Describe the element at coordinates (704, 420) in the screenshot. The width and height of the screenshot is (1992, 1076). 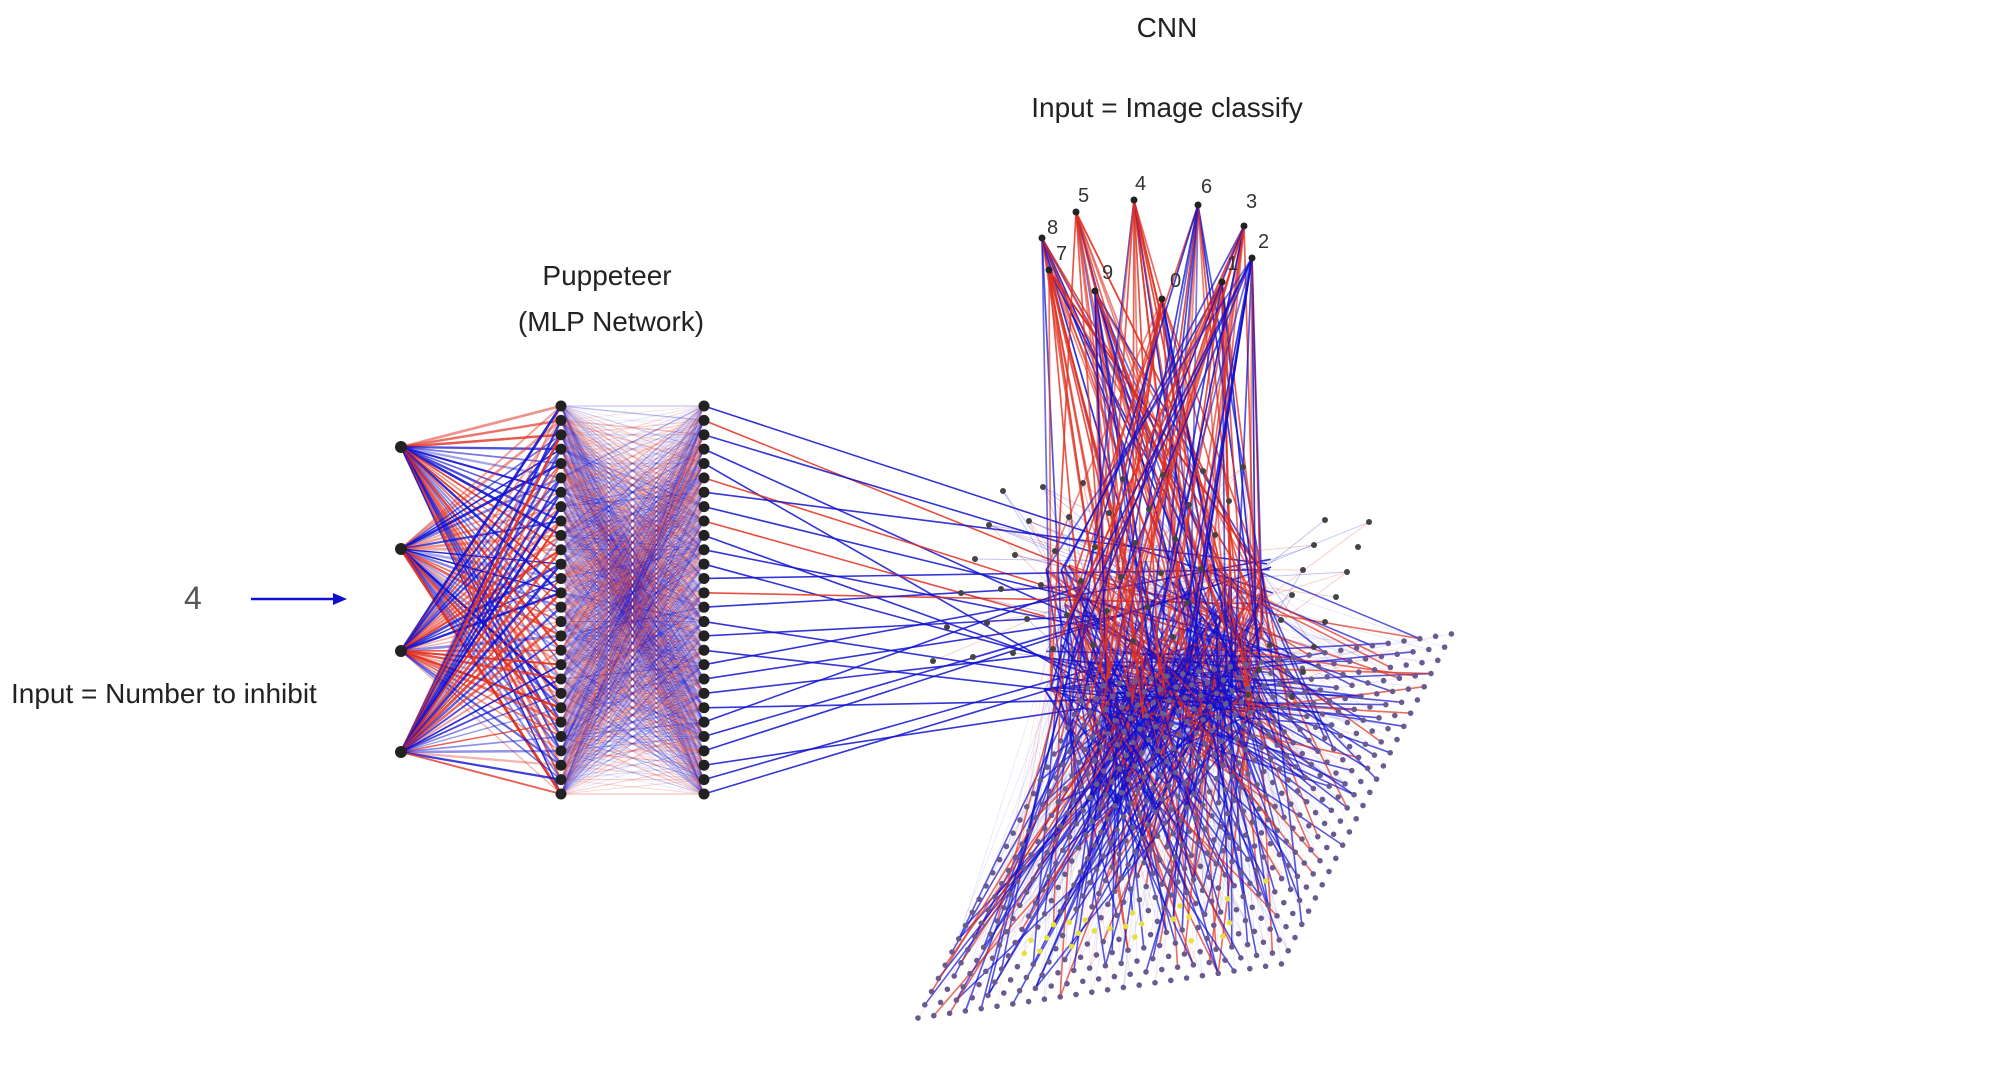
I see `mlp-hidden-node` at that location.